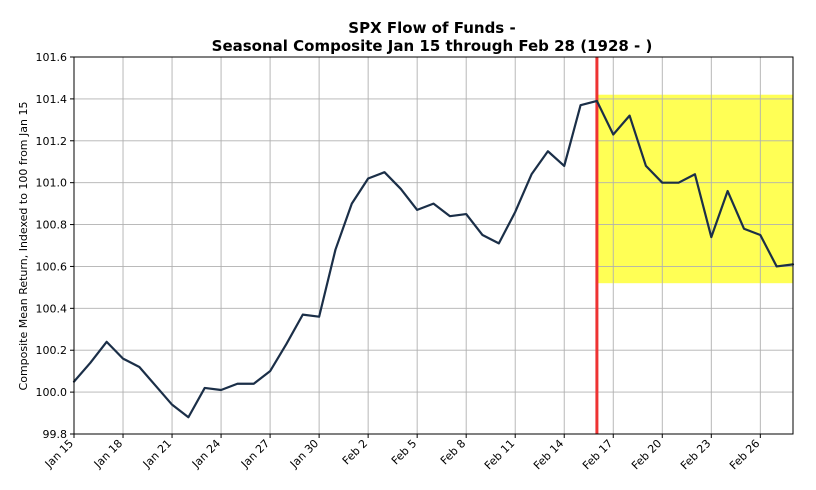  I want to click on chart-title: SPX Flow of Funds -, so click(431, 28).